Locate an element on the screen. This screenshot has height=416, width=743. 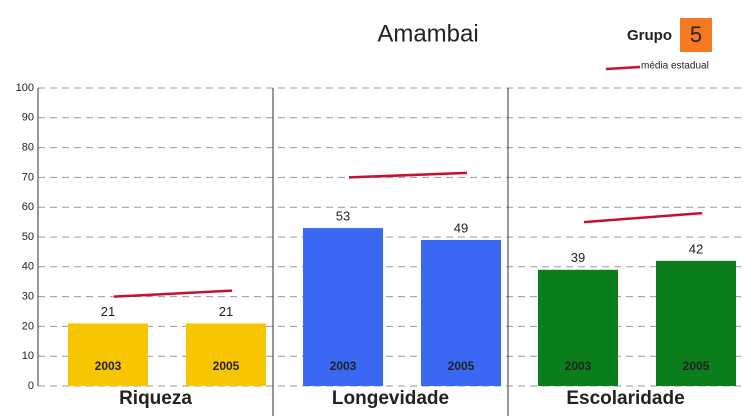
y-tick-label: 60 is located at coordinates (28, 207).